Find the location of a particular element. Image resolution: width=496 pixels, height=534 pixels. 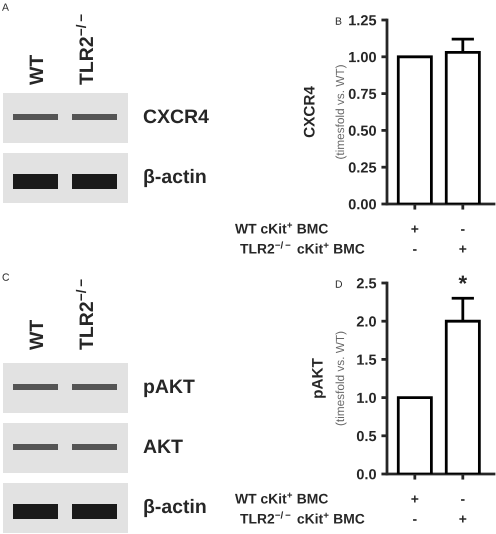

text: AKT is located at coordinates (163, 447).